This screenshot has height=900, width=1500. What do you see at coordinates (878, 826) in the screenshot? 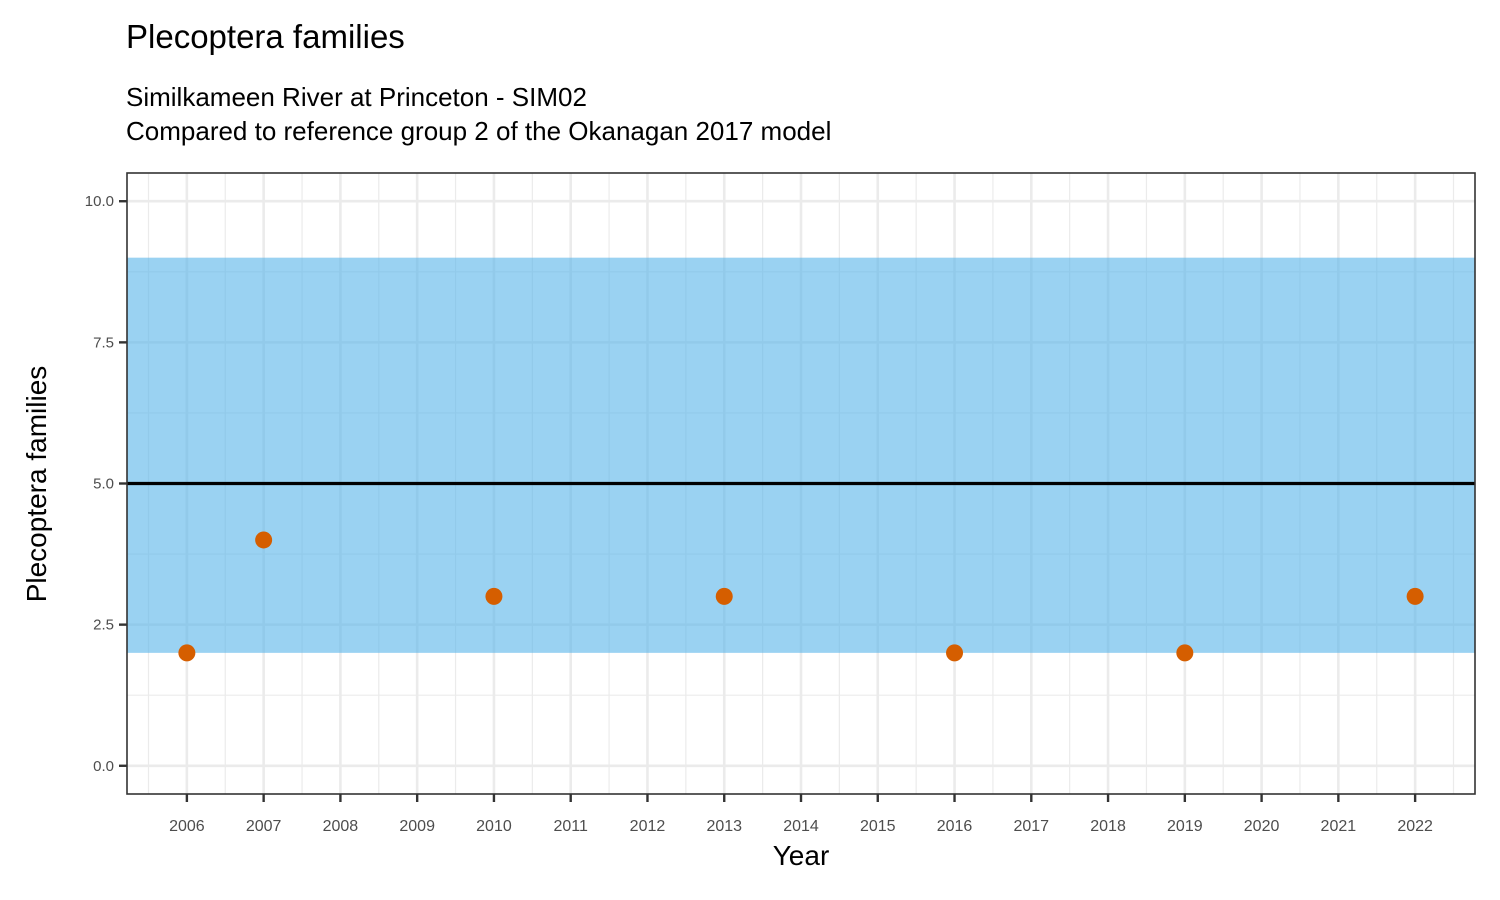
I see `x-tick-label: 2015` at bounding box center [878, 826].